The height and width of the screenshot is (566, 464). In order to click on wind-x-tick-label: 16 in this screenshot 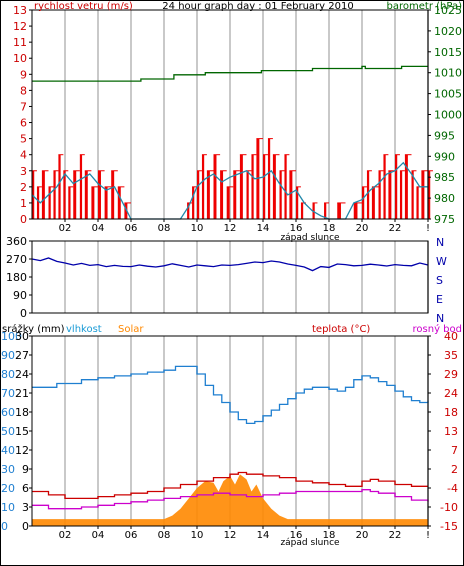, I will do `click(296, 228)`.